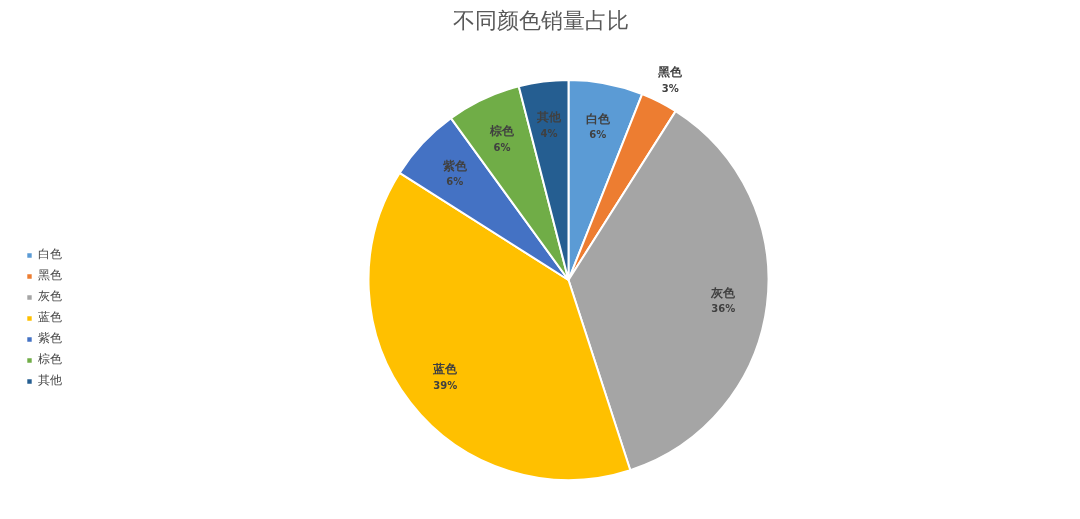 The width and height of the screenshot is (1080, 519). I want to click on slice-label: 其他, so click(548, 117).